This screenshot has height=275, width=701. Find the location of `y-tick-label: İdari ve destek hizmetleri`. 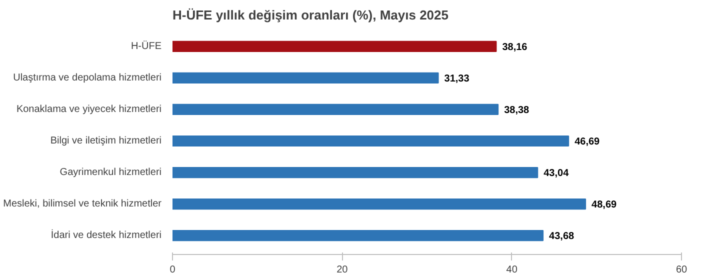

y-tick-label: İdari ve destek hizmetleri is located at coordinates (106, 235).